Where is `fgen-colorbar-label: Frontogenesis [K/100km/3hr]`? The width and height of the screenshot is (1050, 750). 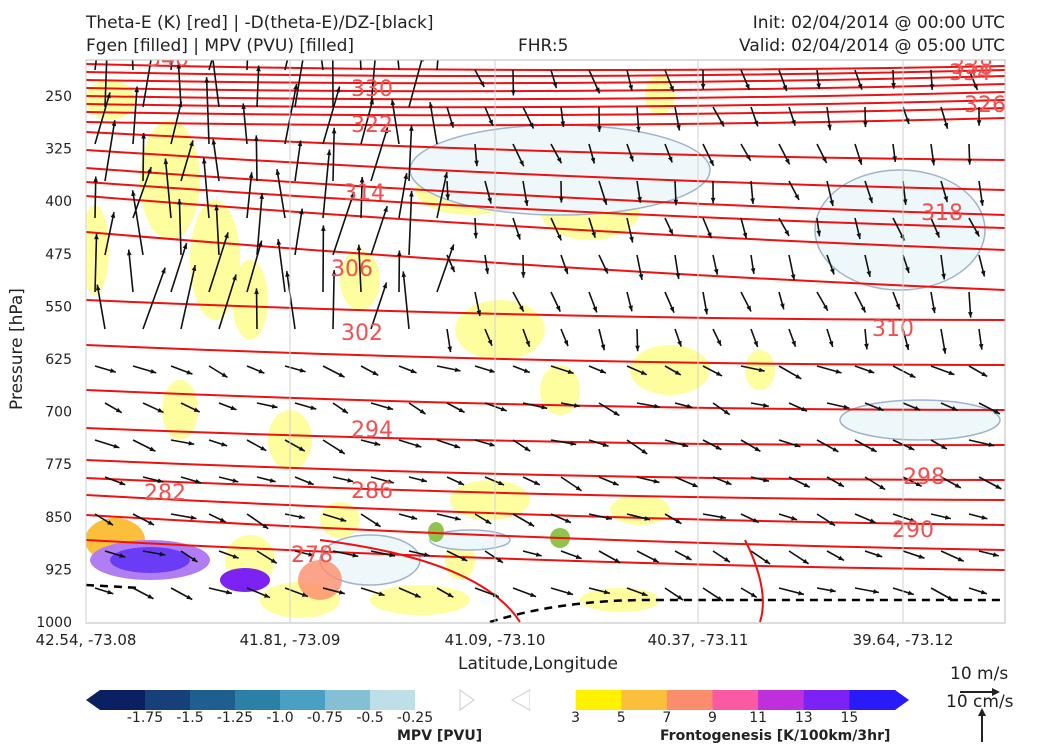 fgen-colorbar-label: Frontogenesis [K/100km/3hr] is located at coordinates (775, 736).